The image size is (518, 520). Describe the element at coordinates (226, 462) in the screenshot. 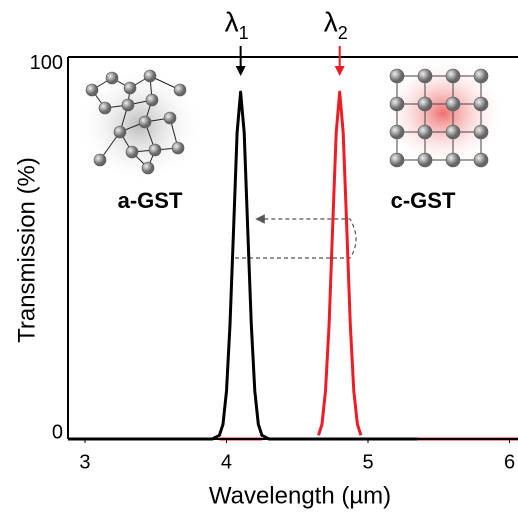

I see `x-tick-label: 4` at that location.